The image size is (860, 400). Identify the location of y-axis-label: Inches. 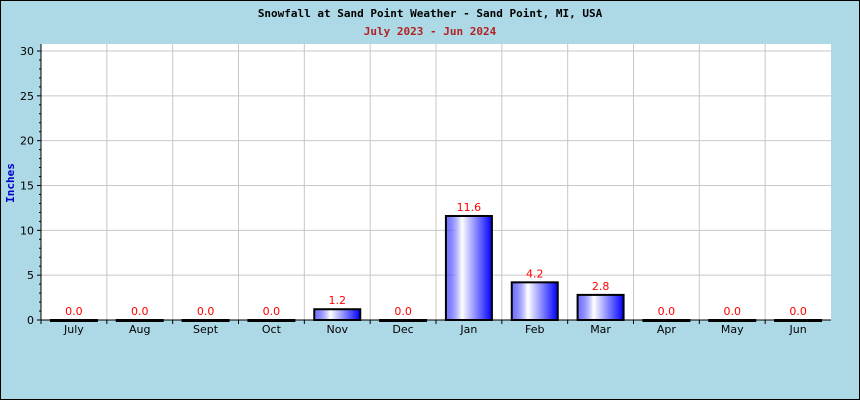
(10, 183).